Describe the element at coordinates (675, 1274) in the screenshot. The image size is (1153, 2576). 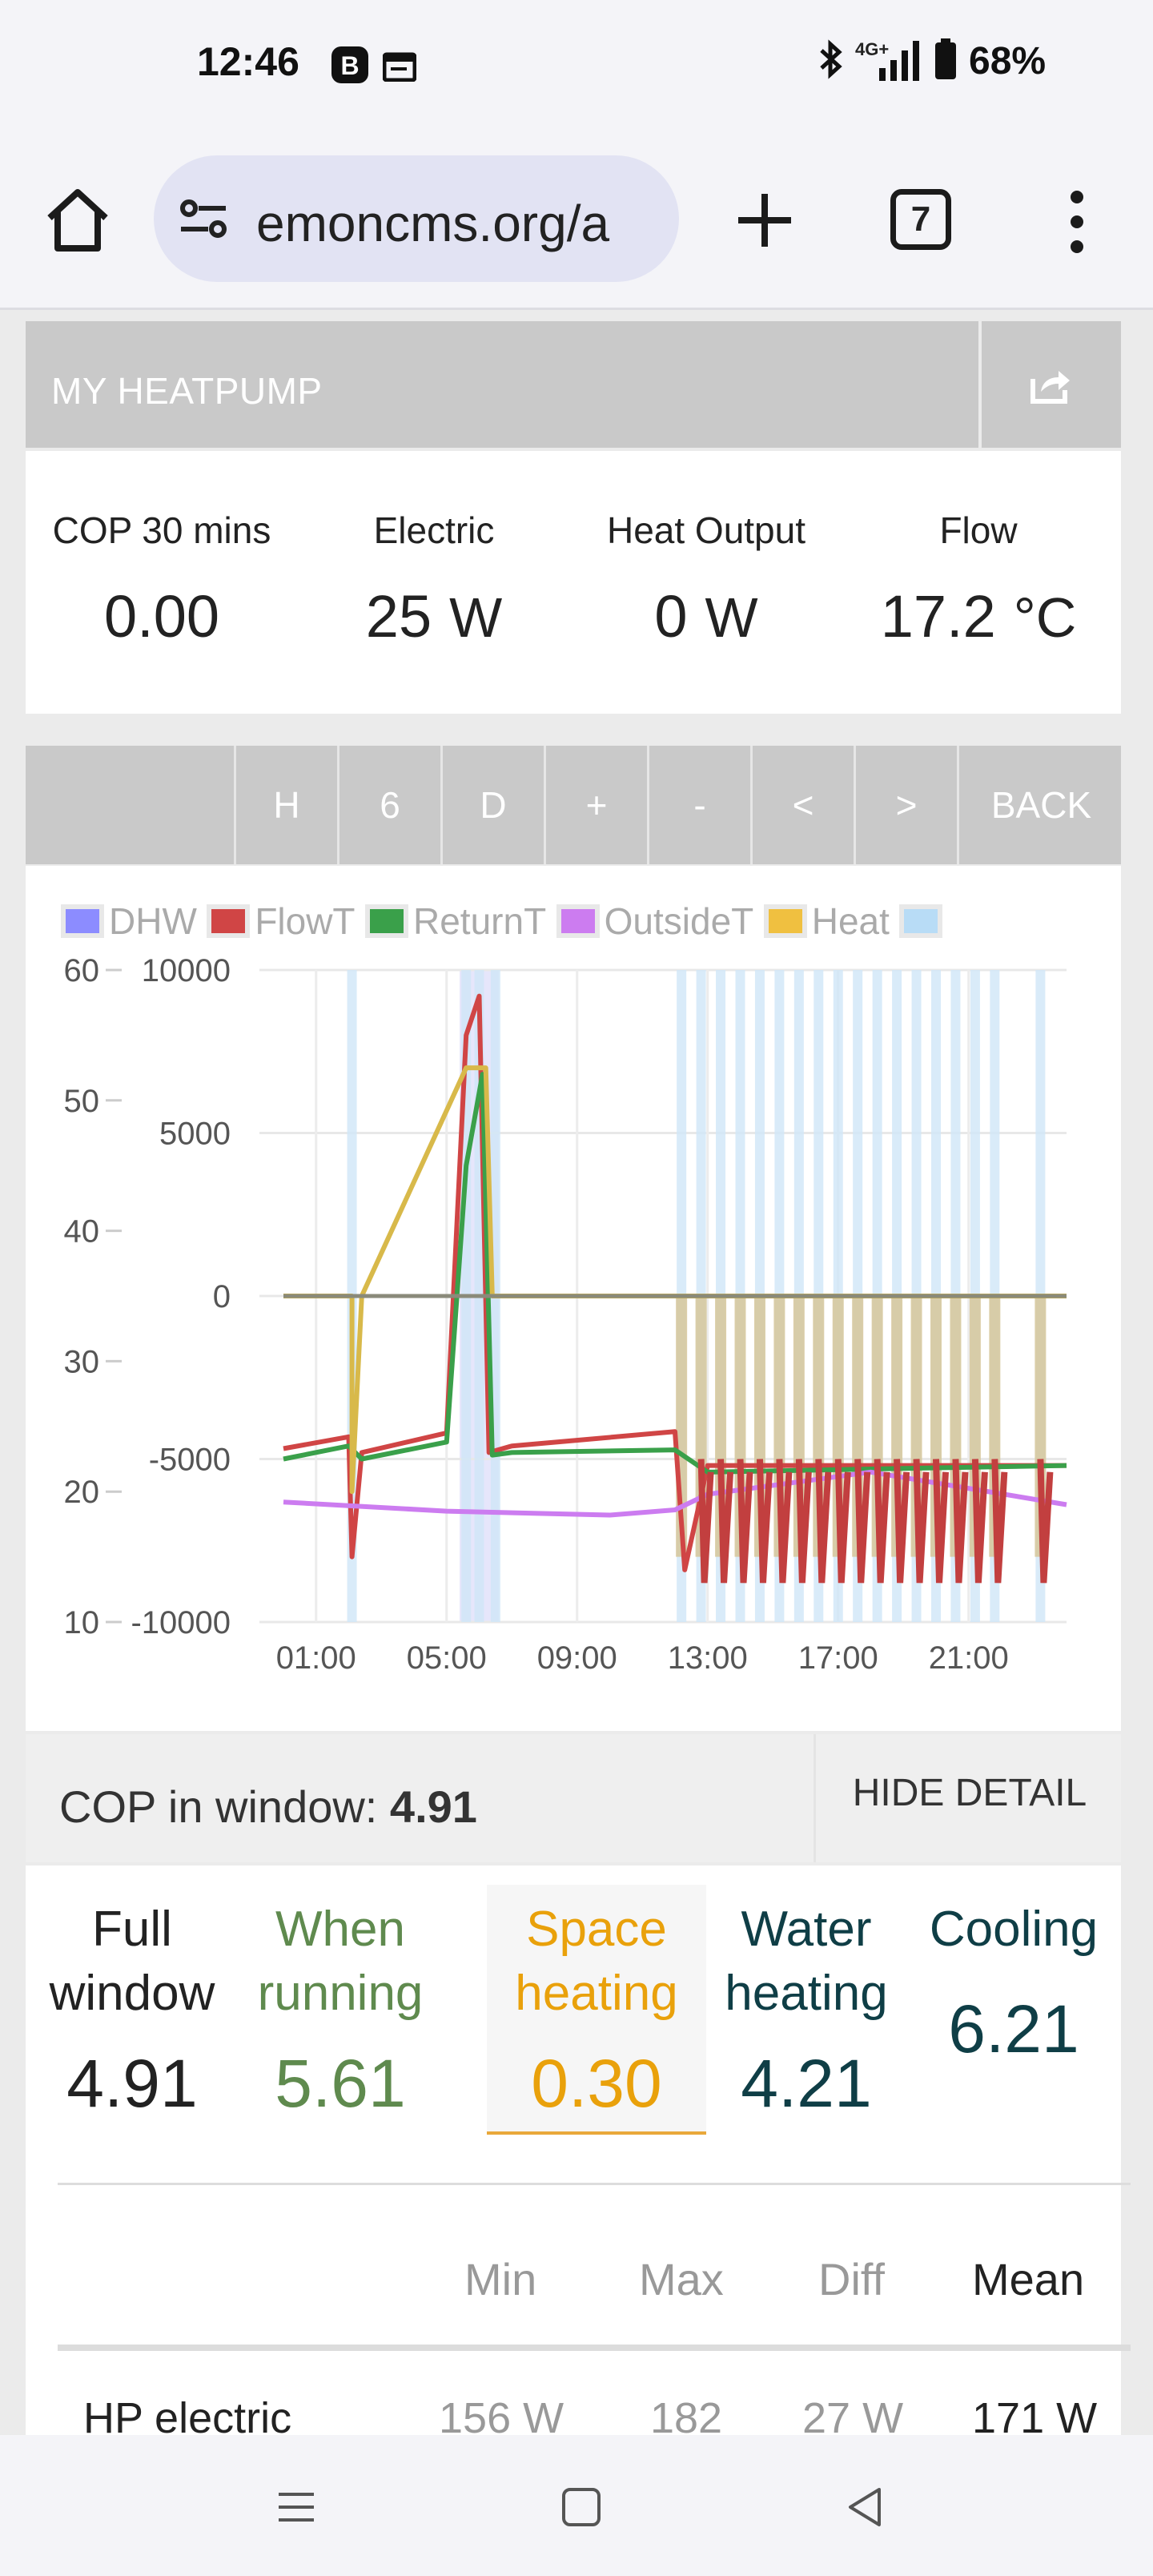
I see `series-line-returnt` at that location.